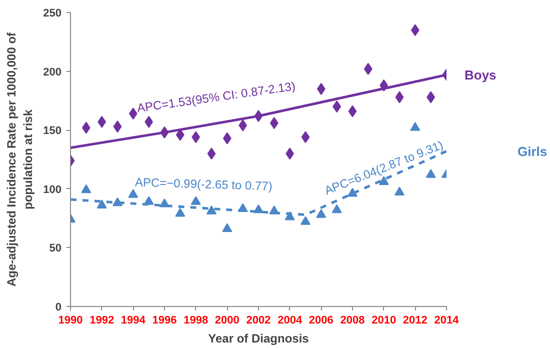 This screenshot has width=550, height=348. I want to click on y-tick-label: 250, so click(52, 14).